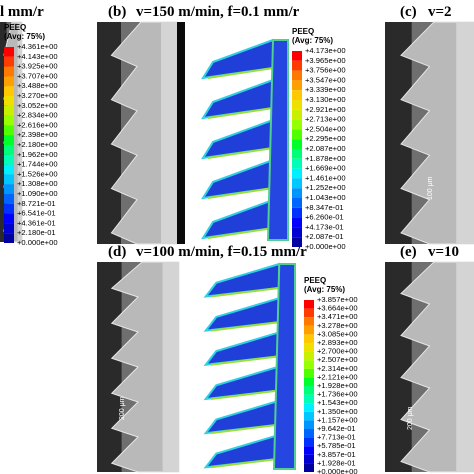 This screenshot has width=474, height=474. I want to click on legend-value: +2.121e+00, so click(337, 376).